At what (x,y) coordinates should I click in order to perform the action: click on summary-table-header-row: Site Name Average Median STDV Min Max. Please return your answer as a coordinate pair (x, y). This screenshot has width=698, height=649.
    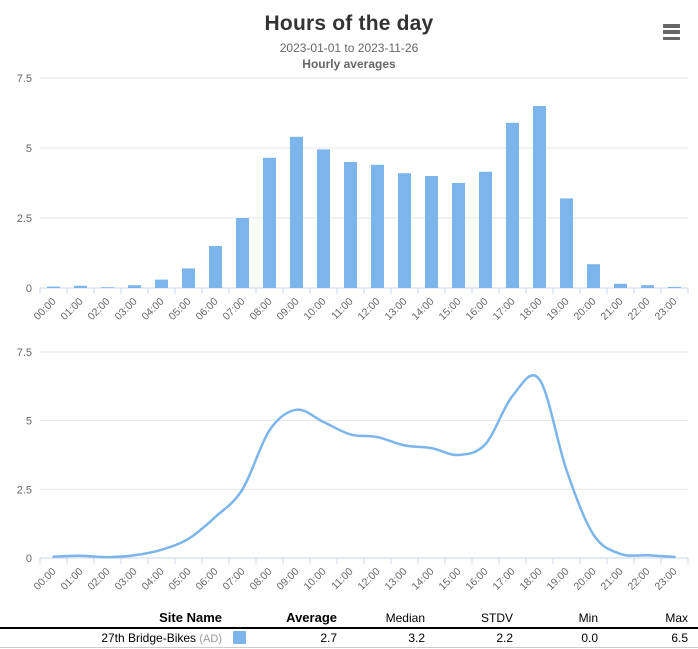
    Looking at the image, I should click on (349, 616).